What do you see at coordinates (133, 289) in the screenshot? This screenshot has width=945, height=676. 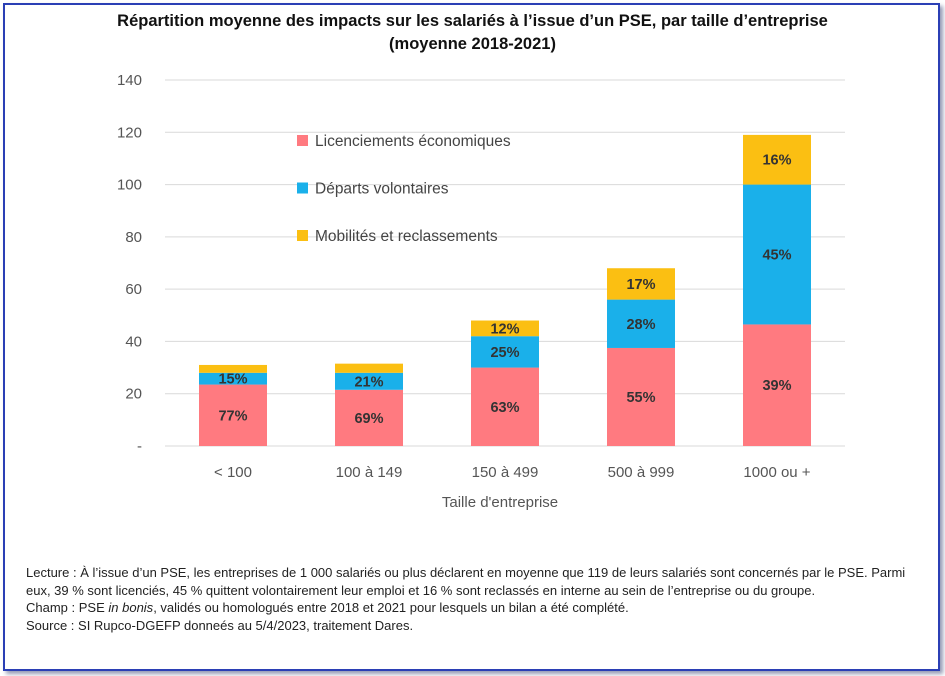 I see `y-tick-label: 60` at bounding box center [133, 289].